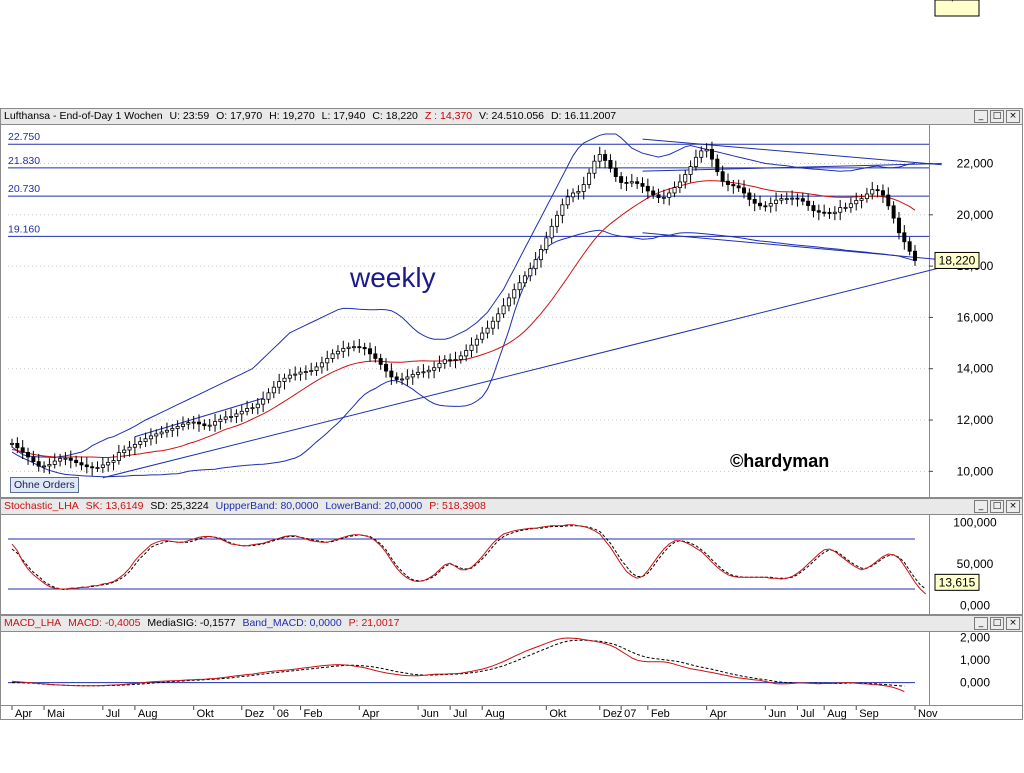  I want to click on price-tick-label: 12,000, so click(975, 420).